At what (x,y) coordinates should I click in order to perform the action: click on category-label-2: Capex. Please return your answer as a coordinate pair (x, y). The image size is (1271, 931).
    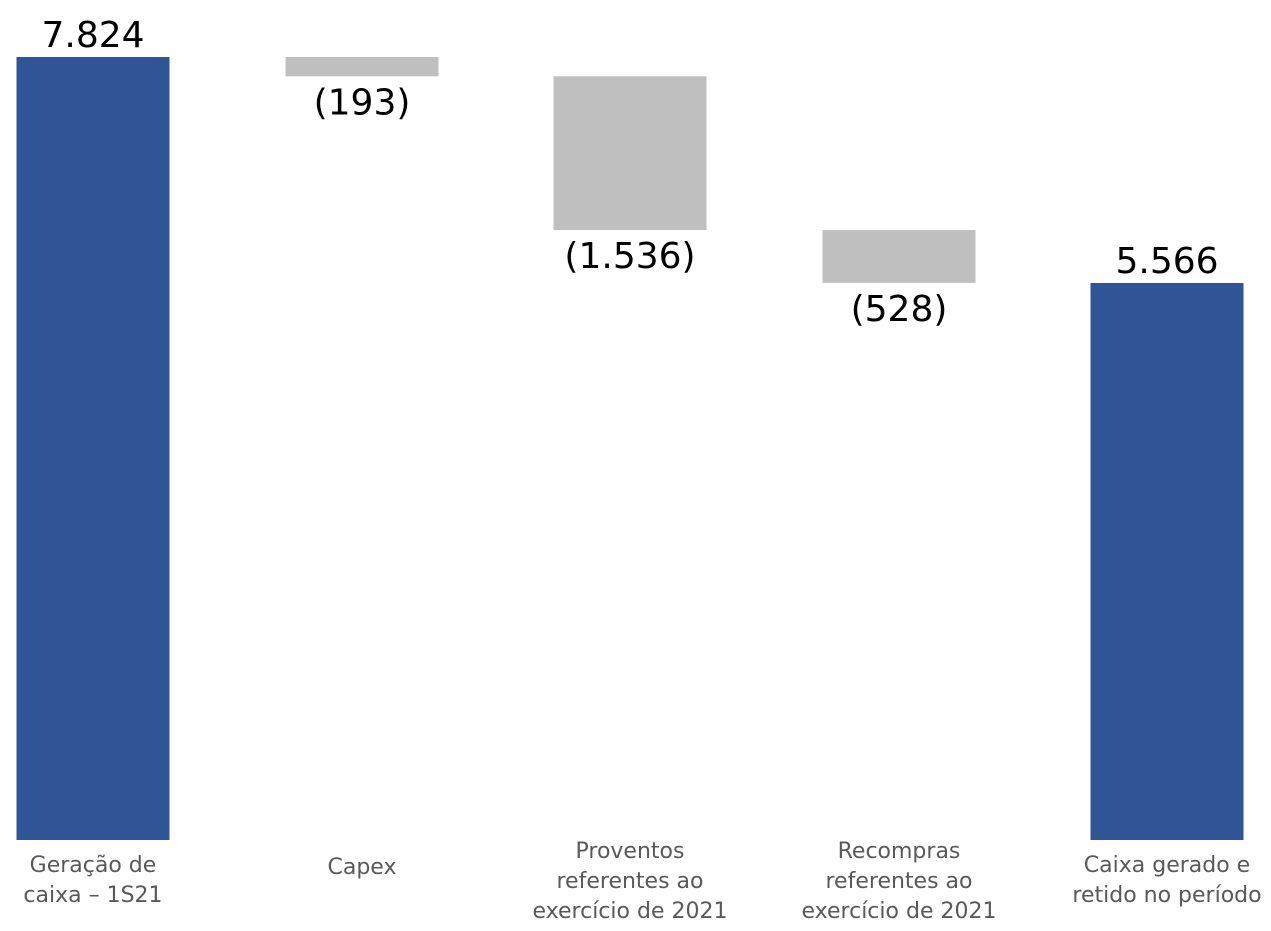
    Looking at the image, I should click on (362, 867).